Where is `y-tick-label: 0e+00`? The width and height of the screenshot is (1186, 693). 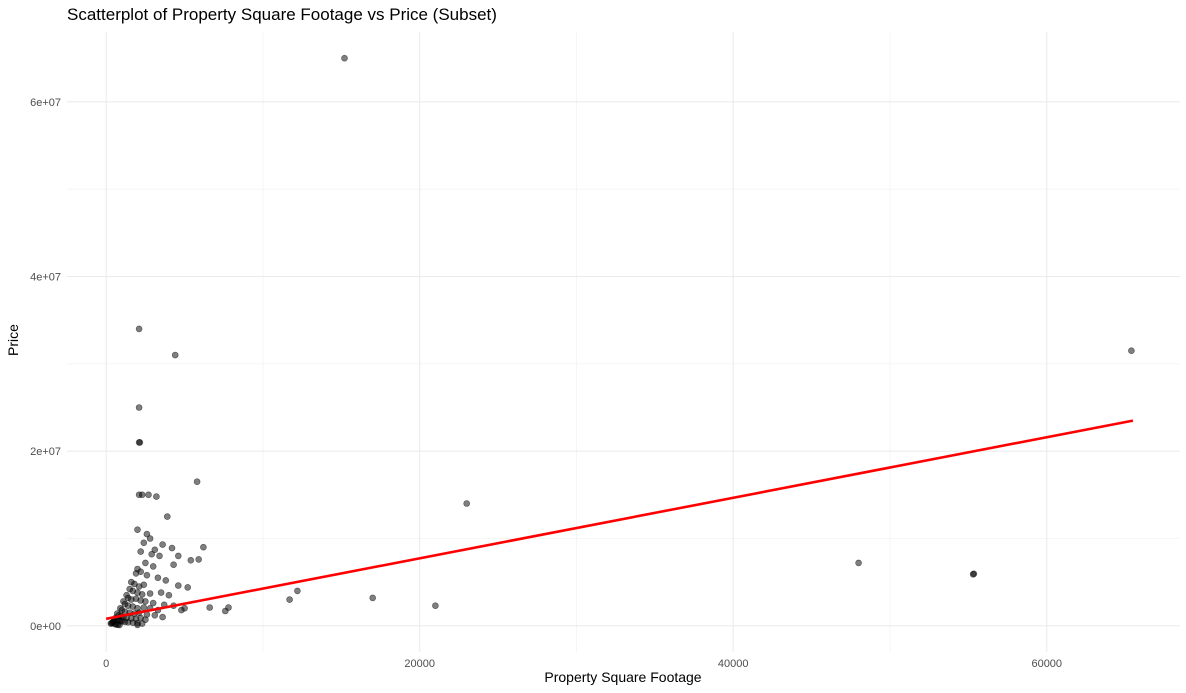 y-tick-label: 0e+00 is located at coordinates (45, 627).